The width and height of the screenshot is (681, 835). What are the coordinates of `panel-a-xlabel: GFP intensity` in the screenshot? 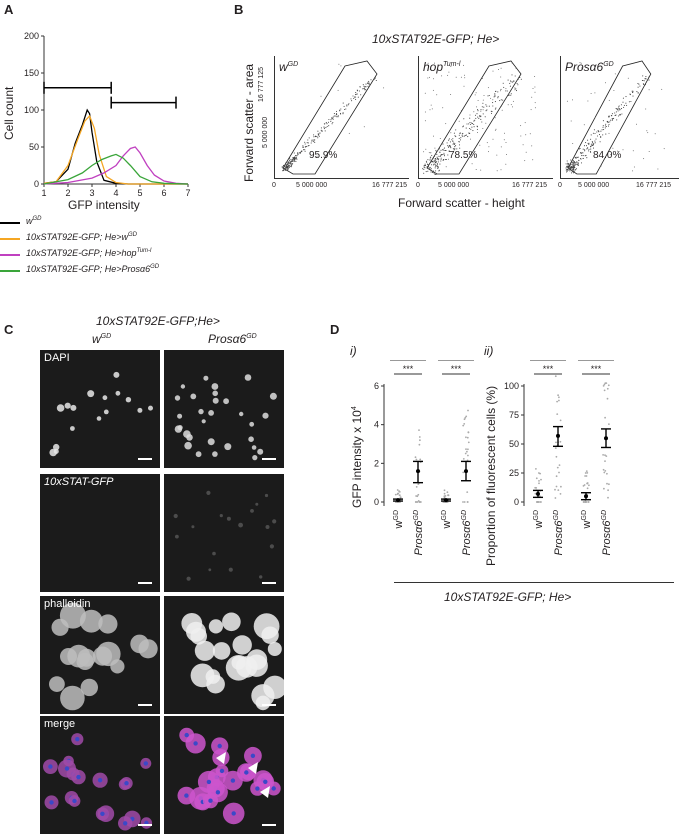 It's located at (104, 205).